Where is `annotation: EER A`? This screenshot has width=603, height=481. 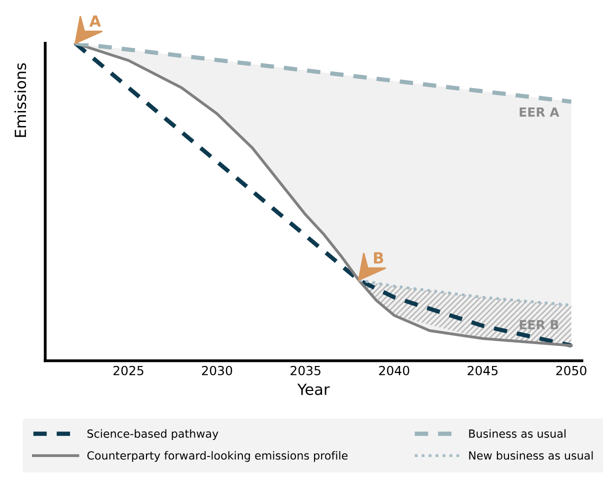 annotation: EER A is located at coordinates (540, 112).